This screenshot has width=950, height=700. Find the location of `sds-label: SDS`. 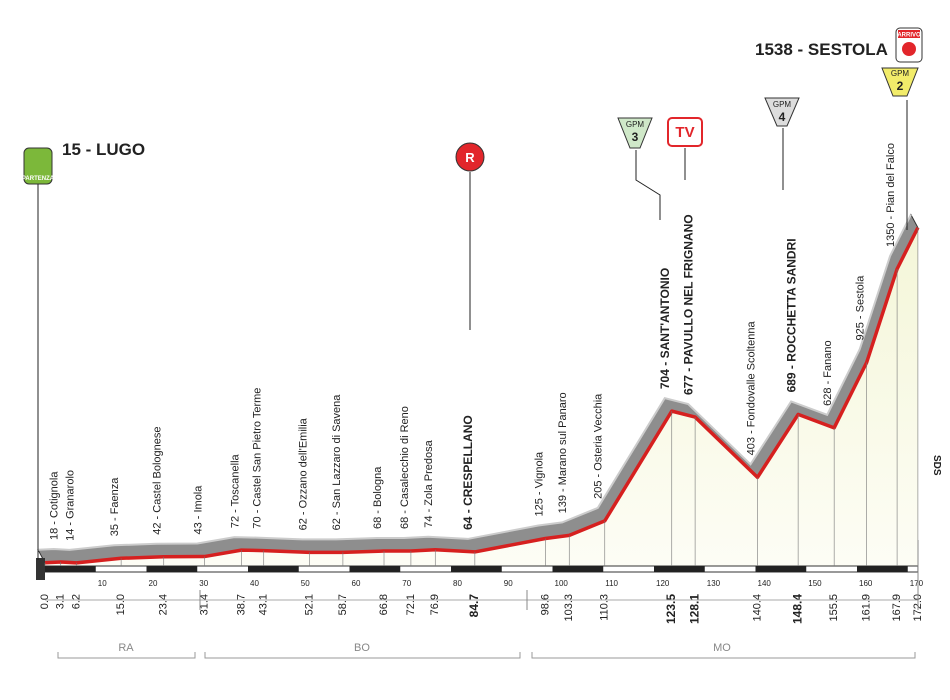

sds-label: SDS is located at coordinates (936, 465).